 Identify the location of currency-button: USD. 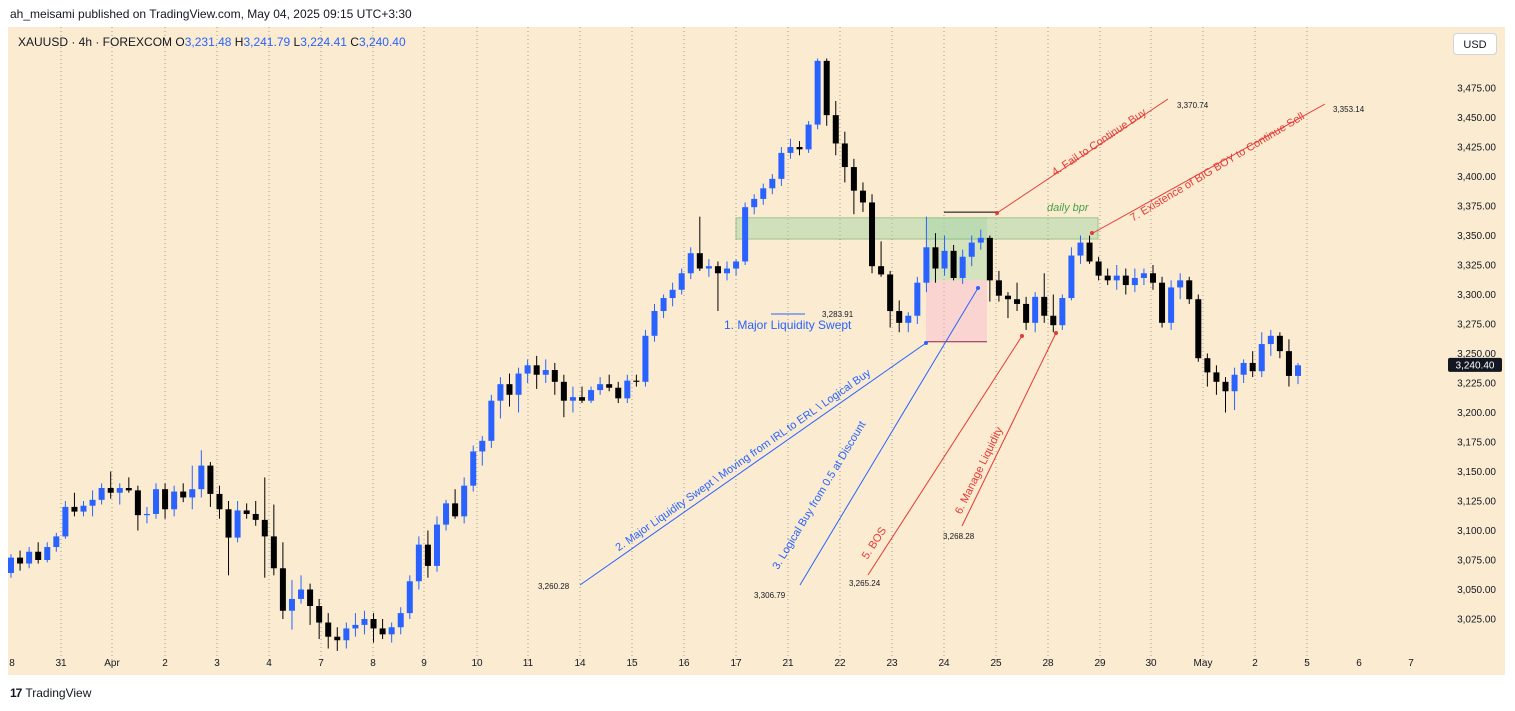
(1475, 44).